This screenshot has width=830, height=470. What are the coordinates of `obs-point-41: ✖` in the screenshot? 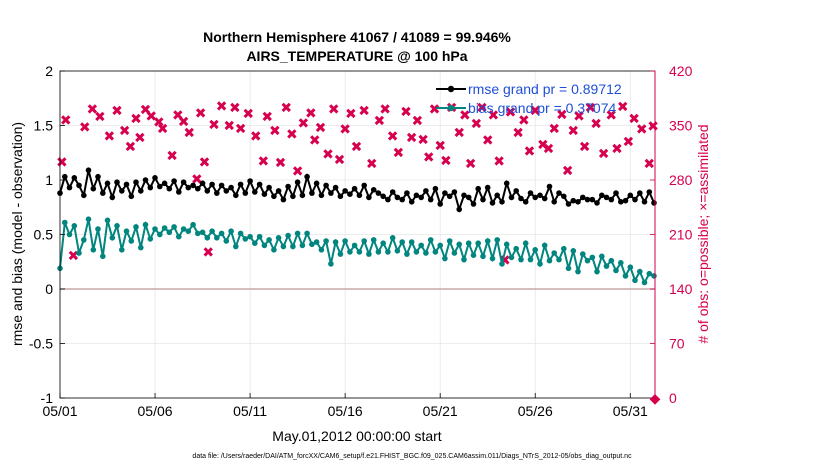 It's located at (321, 129).